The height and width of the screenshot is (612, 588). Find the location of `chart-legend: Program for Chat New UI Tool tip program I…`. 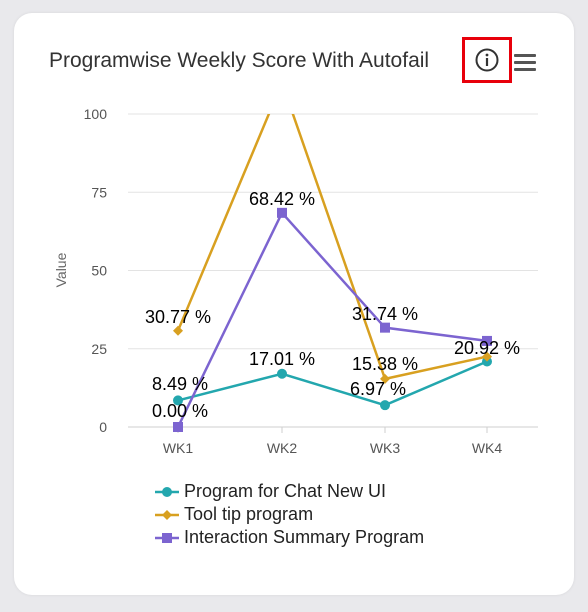

chart-legend: Program for Chat New UI Tool tip program I… is located at coordinates (289, 514).